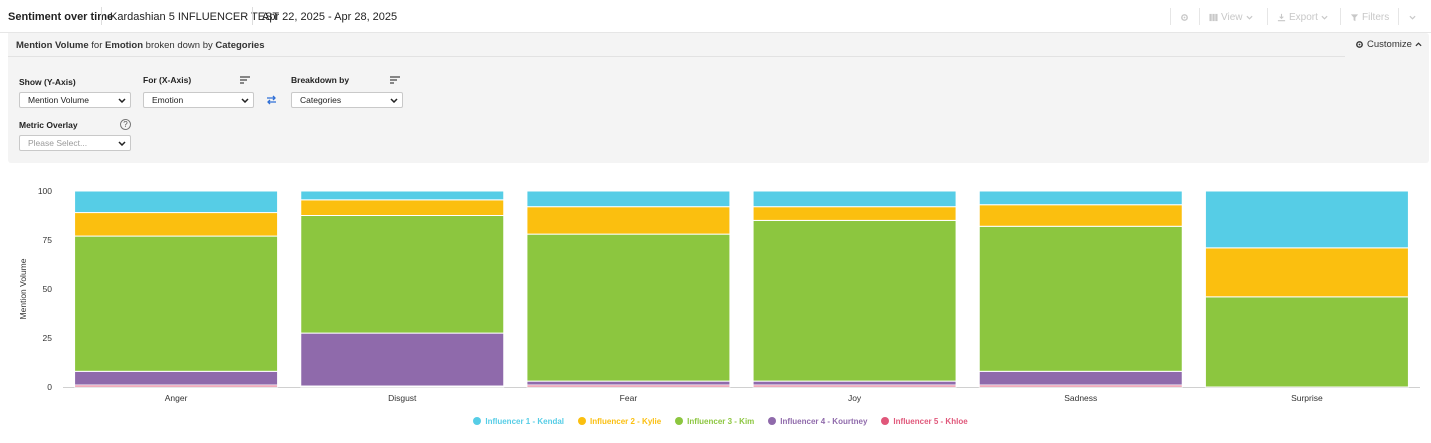 This screenshot has width=1431, height=443. What do you see at coordinates (48, 289) in the screenshot?
I see `y-tick-label: 50` at bounding box center [48, 289].